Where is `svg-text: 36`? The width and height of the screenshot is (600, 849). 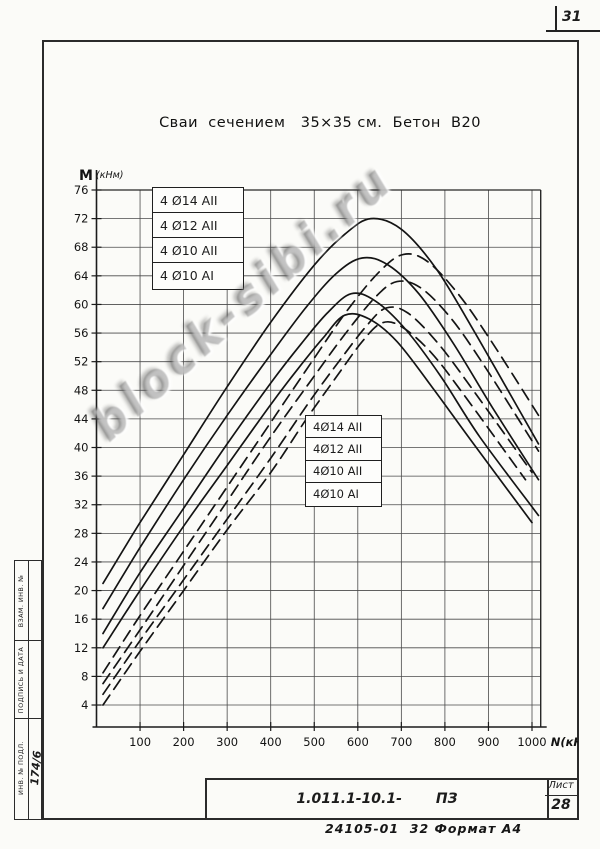 svg-text: 36 is located at coordinates (81, 476).